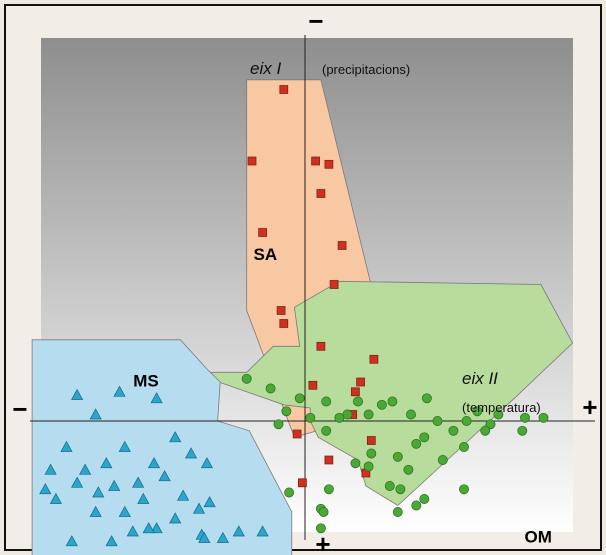 This screenshot has width=606, height=555. Describe the element at coordinates (501, 407) in the screenshot. I see `x-axis-subtitle: (temperatura)` at that location.